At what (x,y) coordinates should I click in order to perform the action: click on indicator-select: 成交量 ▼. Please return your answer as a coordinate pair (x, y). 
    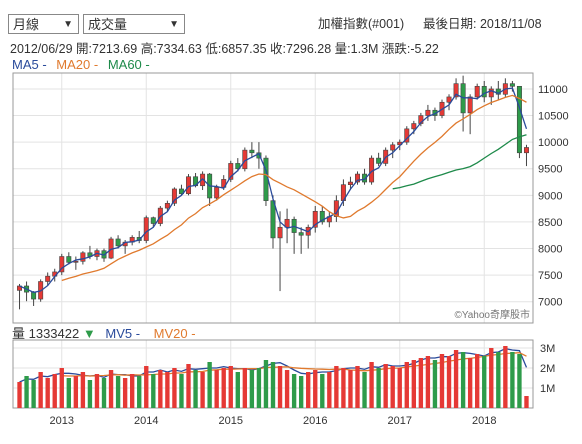
    Looking at the image, I should click on (134, 24).